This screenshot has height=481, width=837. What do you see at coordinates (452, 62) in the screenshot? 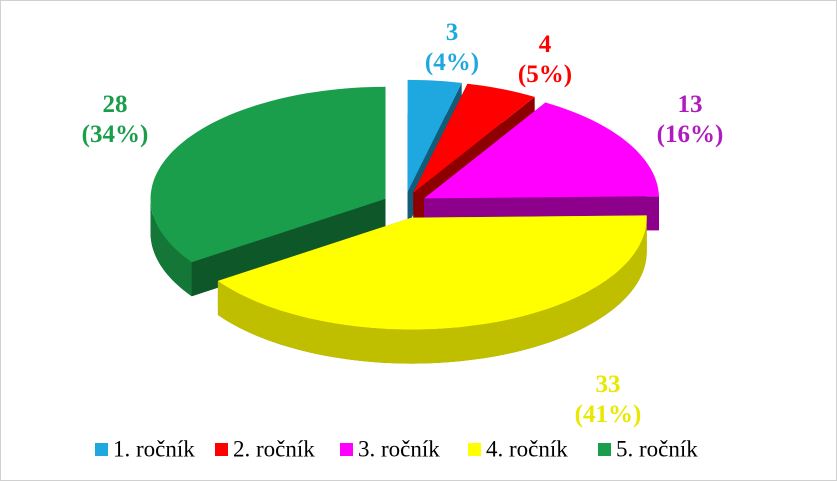
I see `data-label: (4%)` at bounding box center [452, 62].